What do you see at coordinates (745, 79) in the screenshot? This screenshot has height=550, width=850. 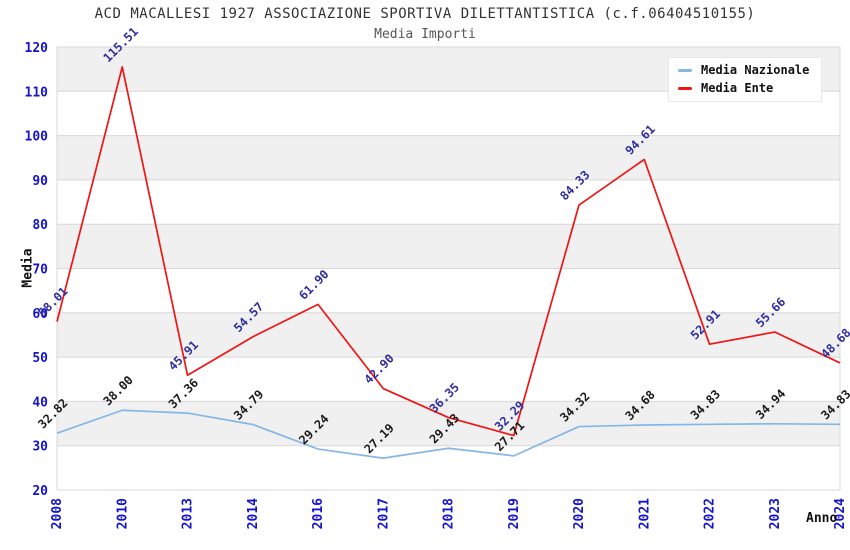 I see `legend: Media Nazionale Media Ente` at bounding box center [745, 79].